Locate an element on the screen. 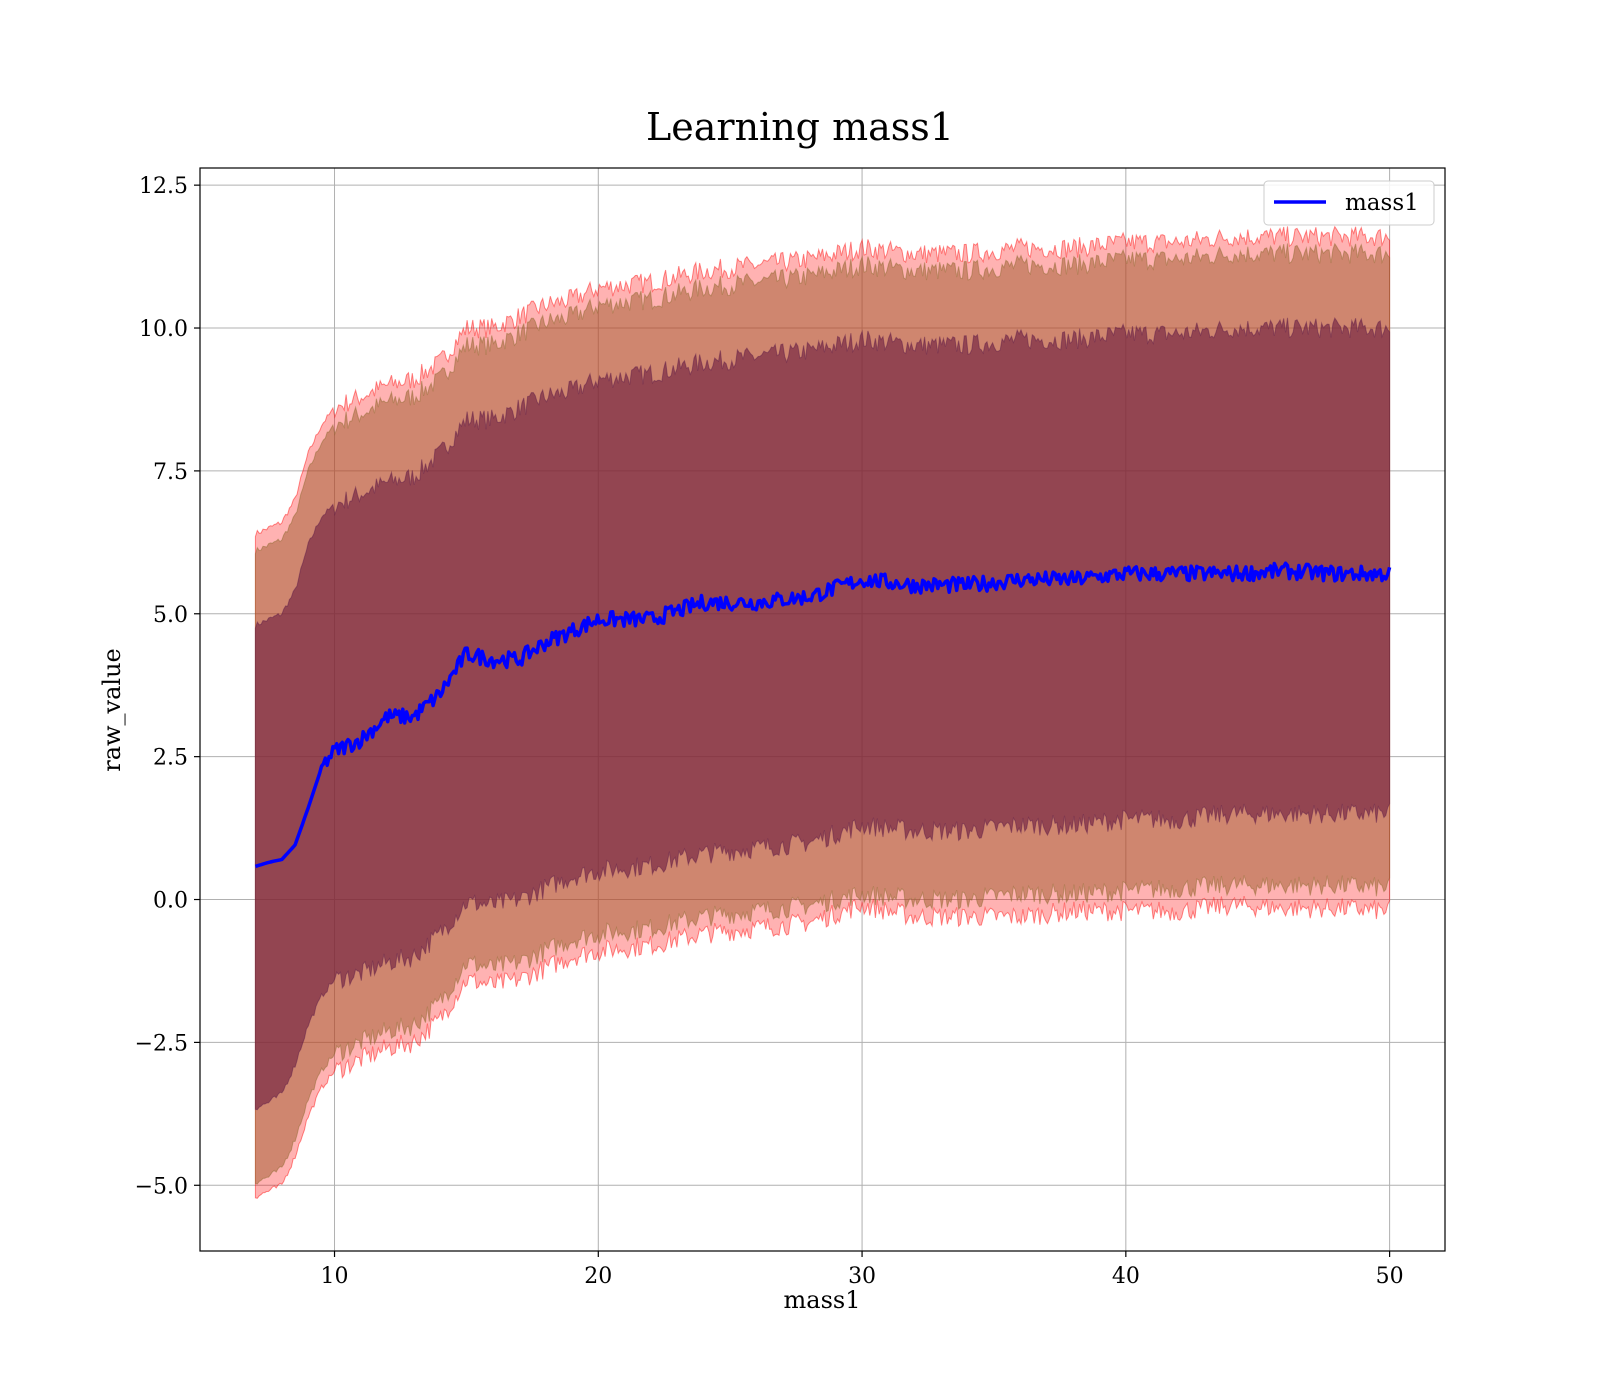 This screenshot has width=1600, height=1400. y-axis-ticks: −5.0 −2.5 0.0 2.5 5.0 7.5 10.0 12.5 is located at coordinates (167, 686).